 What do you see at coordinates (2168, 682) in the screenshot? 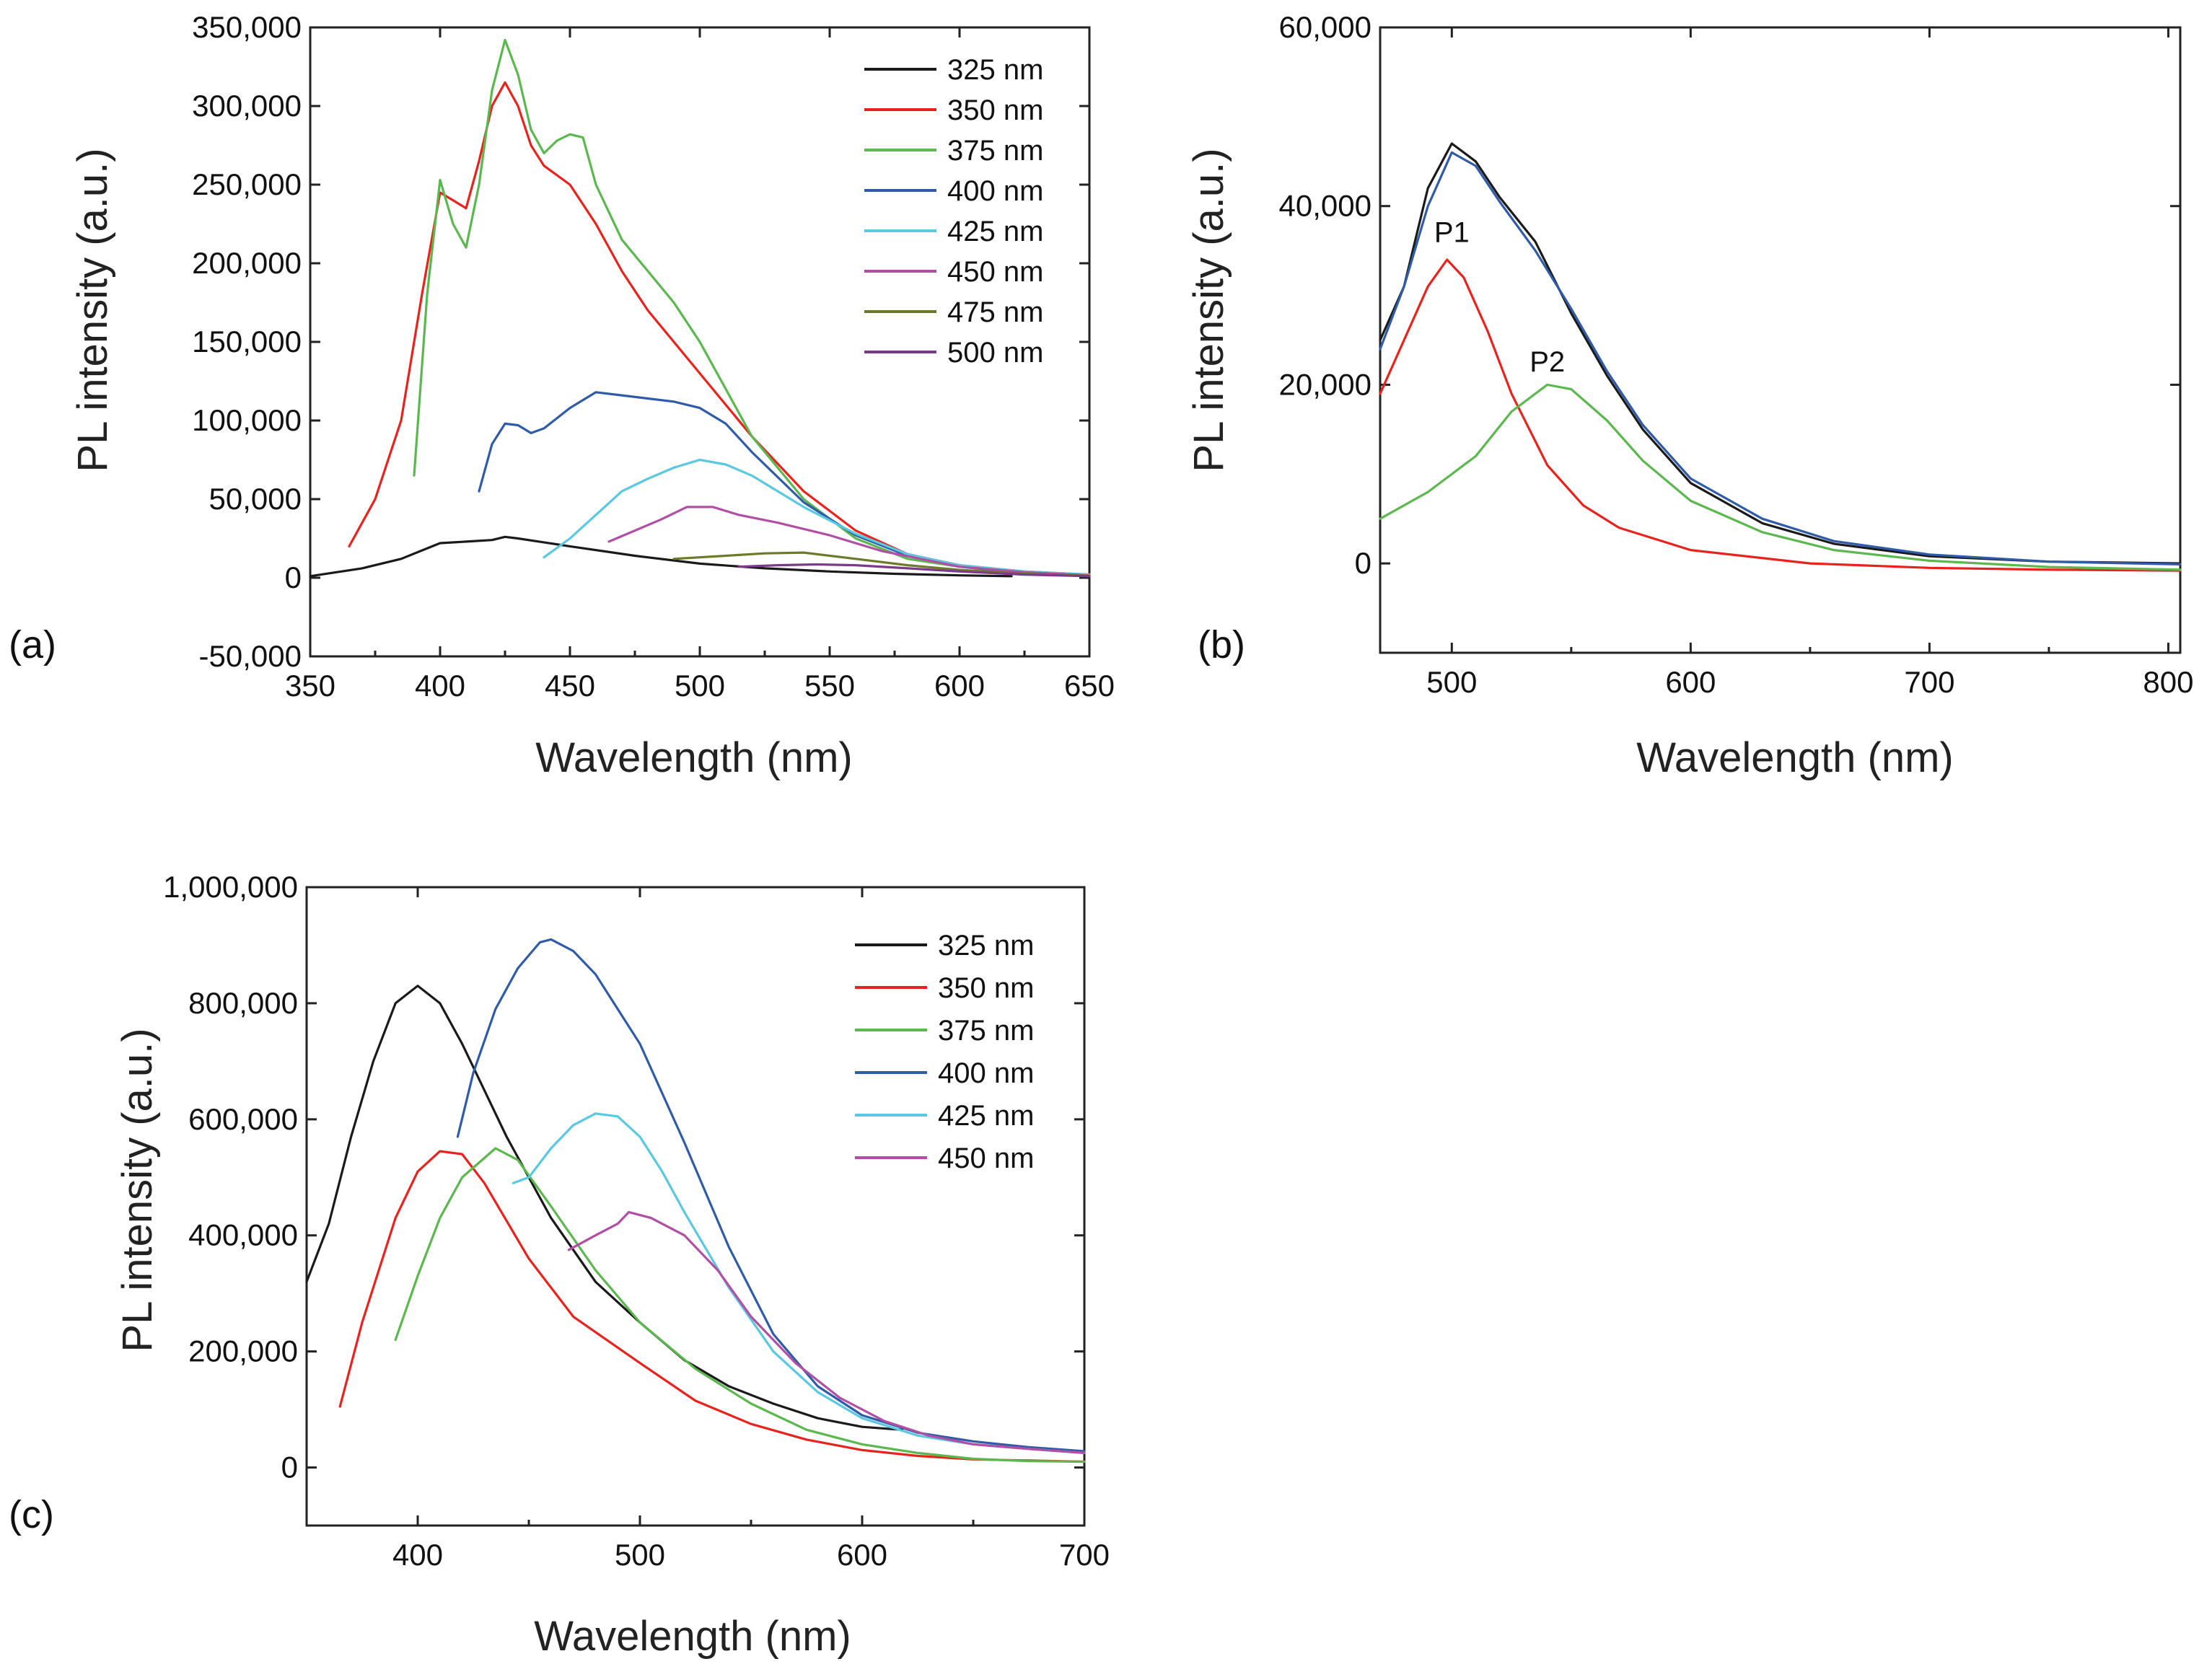
I see `x-tick-label: 800` at bounding box center [2168, 682].